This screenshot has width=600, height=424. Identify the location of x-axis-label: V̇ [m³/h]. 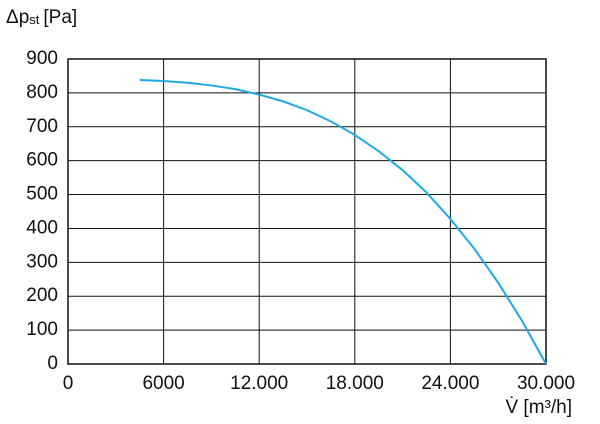
(538, 407).